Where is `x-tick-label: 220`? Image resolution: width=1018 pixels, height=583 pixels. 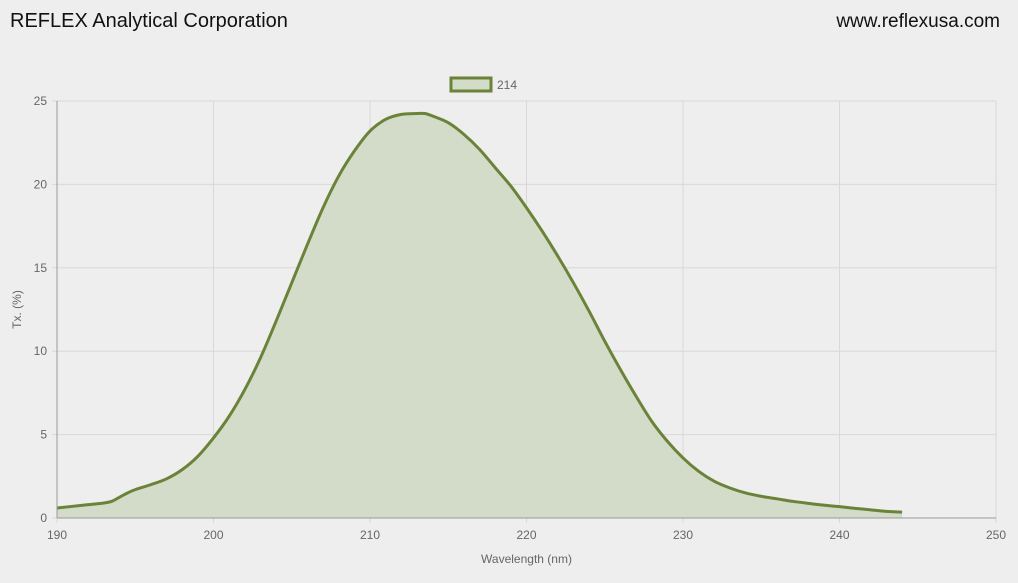
x-tick-label: 220 is located at coordinates (526, 535).